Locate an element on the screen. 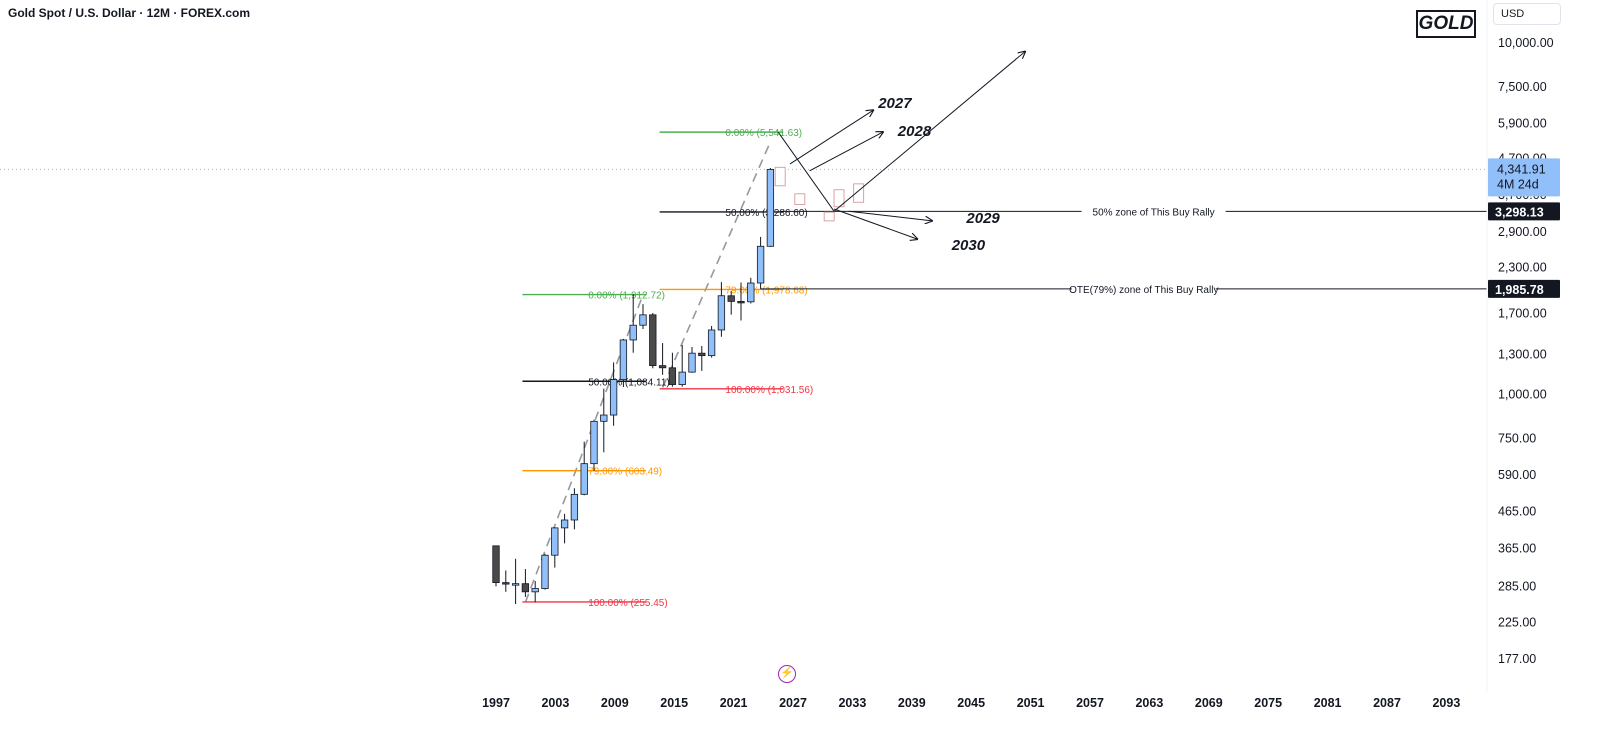 The image size is (1600, 732). y-tick-label: 2,300.00 is located at coordinates (1522, 267).